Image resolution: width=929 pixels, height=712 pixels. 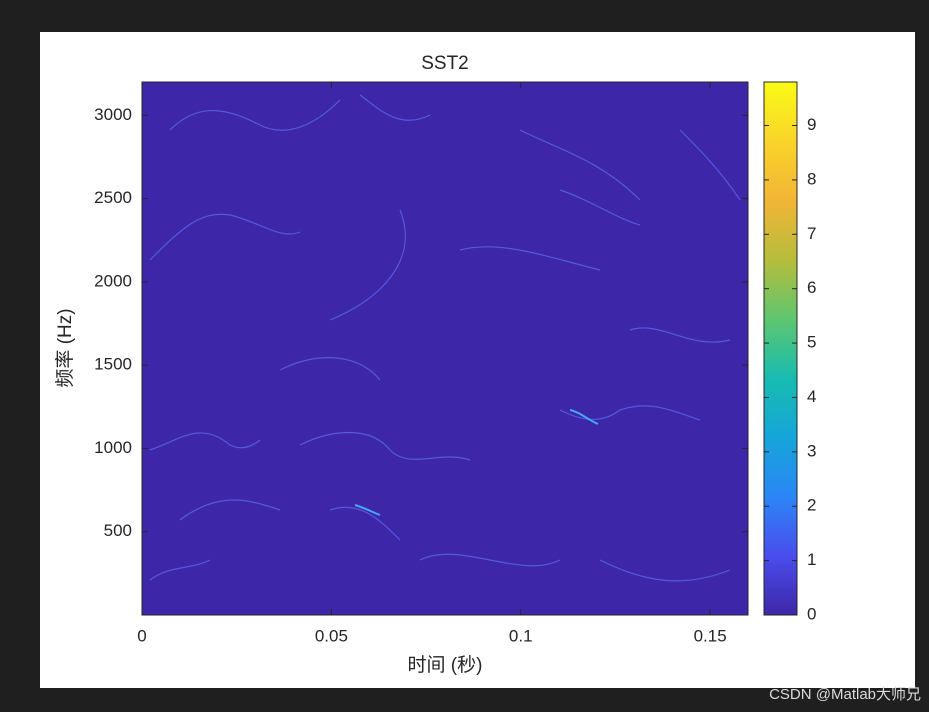 What do you see at coordinates (811, 559) in the screenshot?
I see `colorbar-tick-label: 1` at bounding box center [811, 559].